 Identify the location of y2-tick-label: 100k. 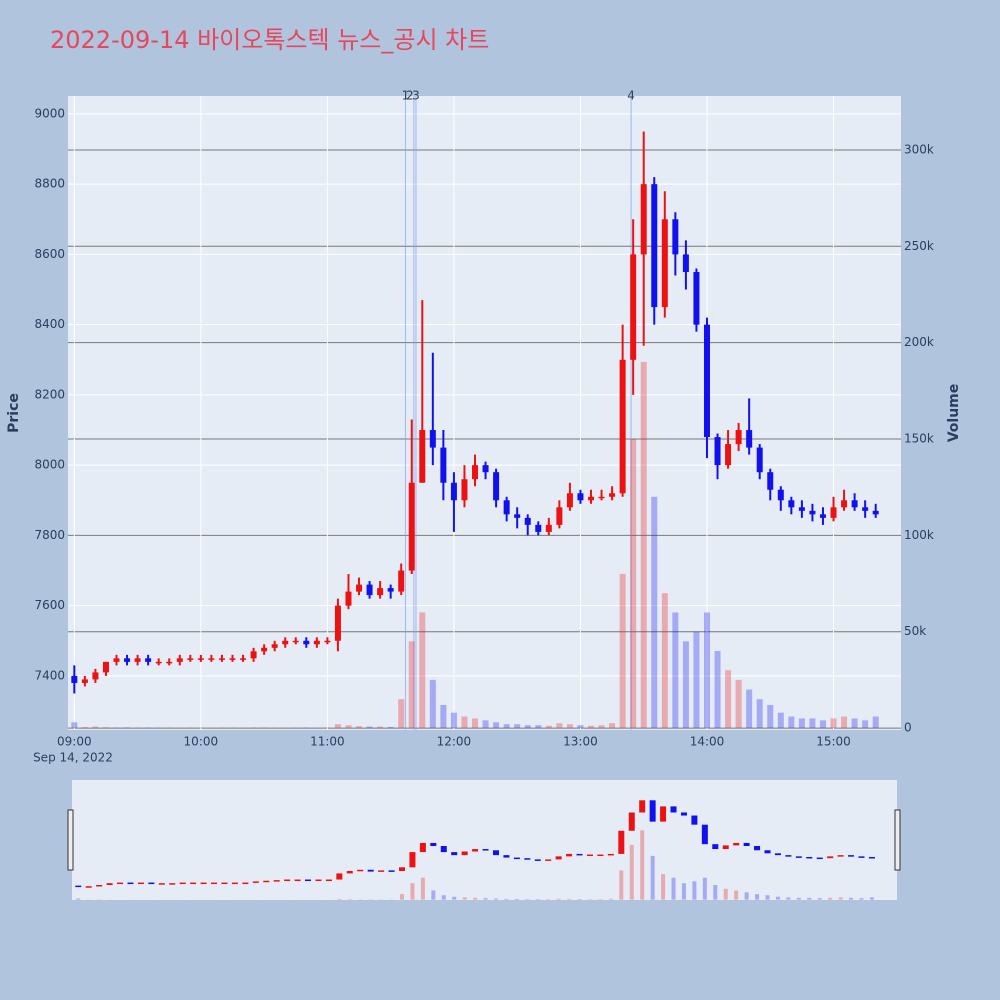
(919, 535).